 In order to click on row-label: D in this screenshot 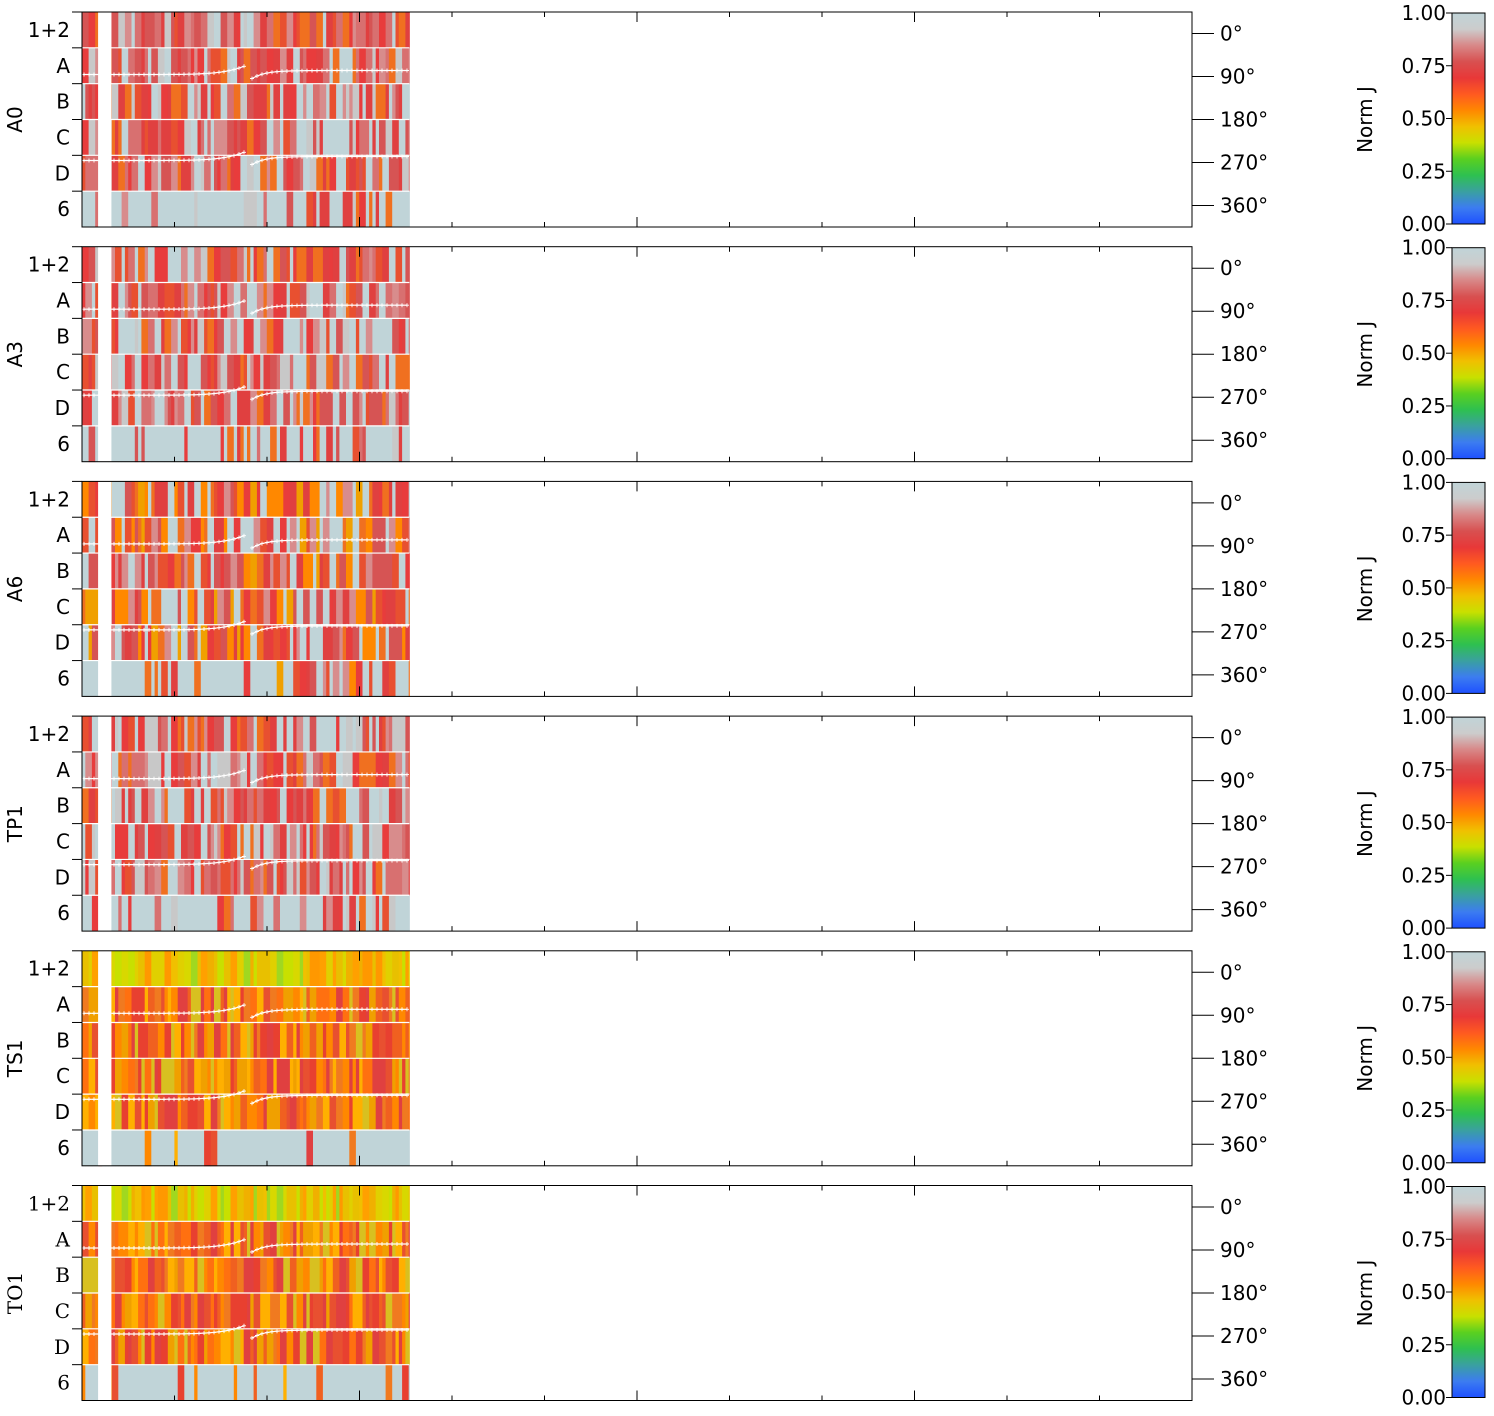, I will do `click(62, 1347)`.